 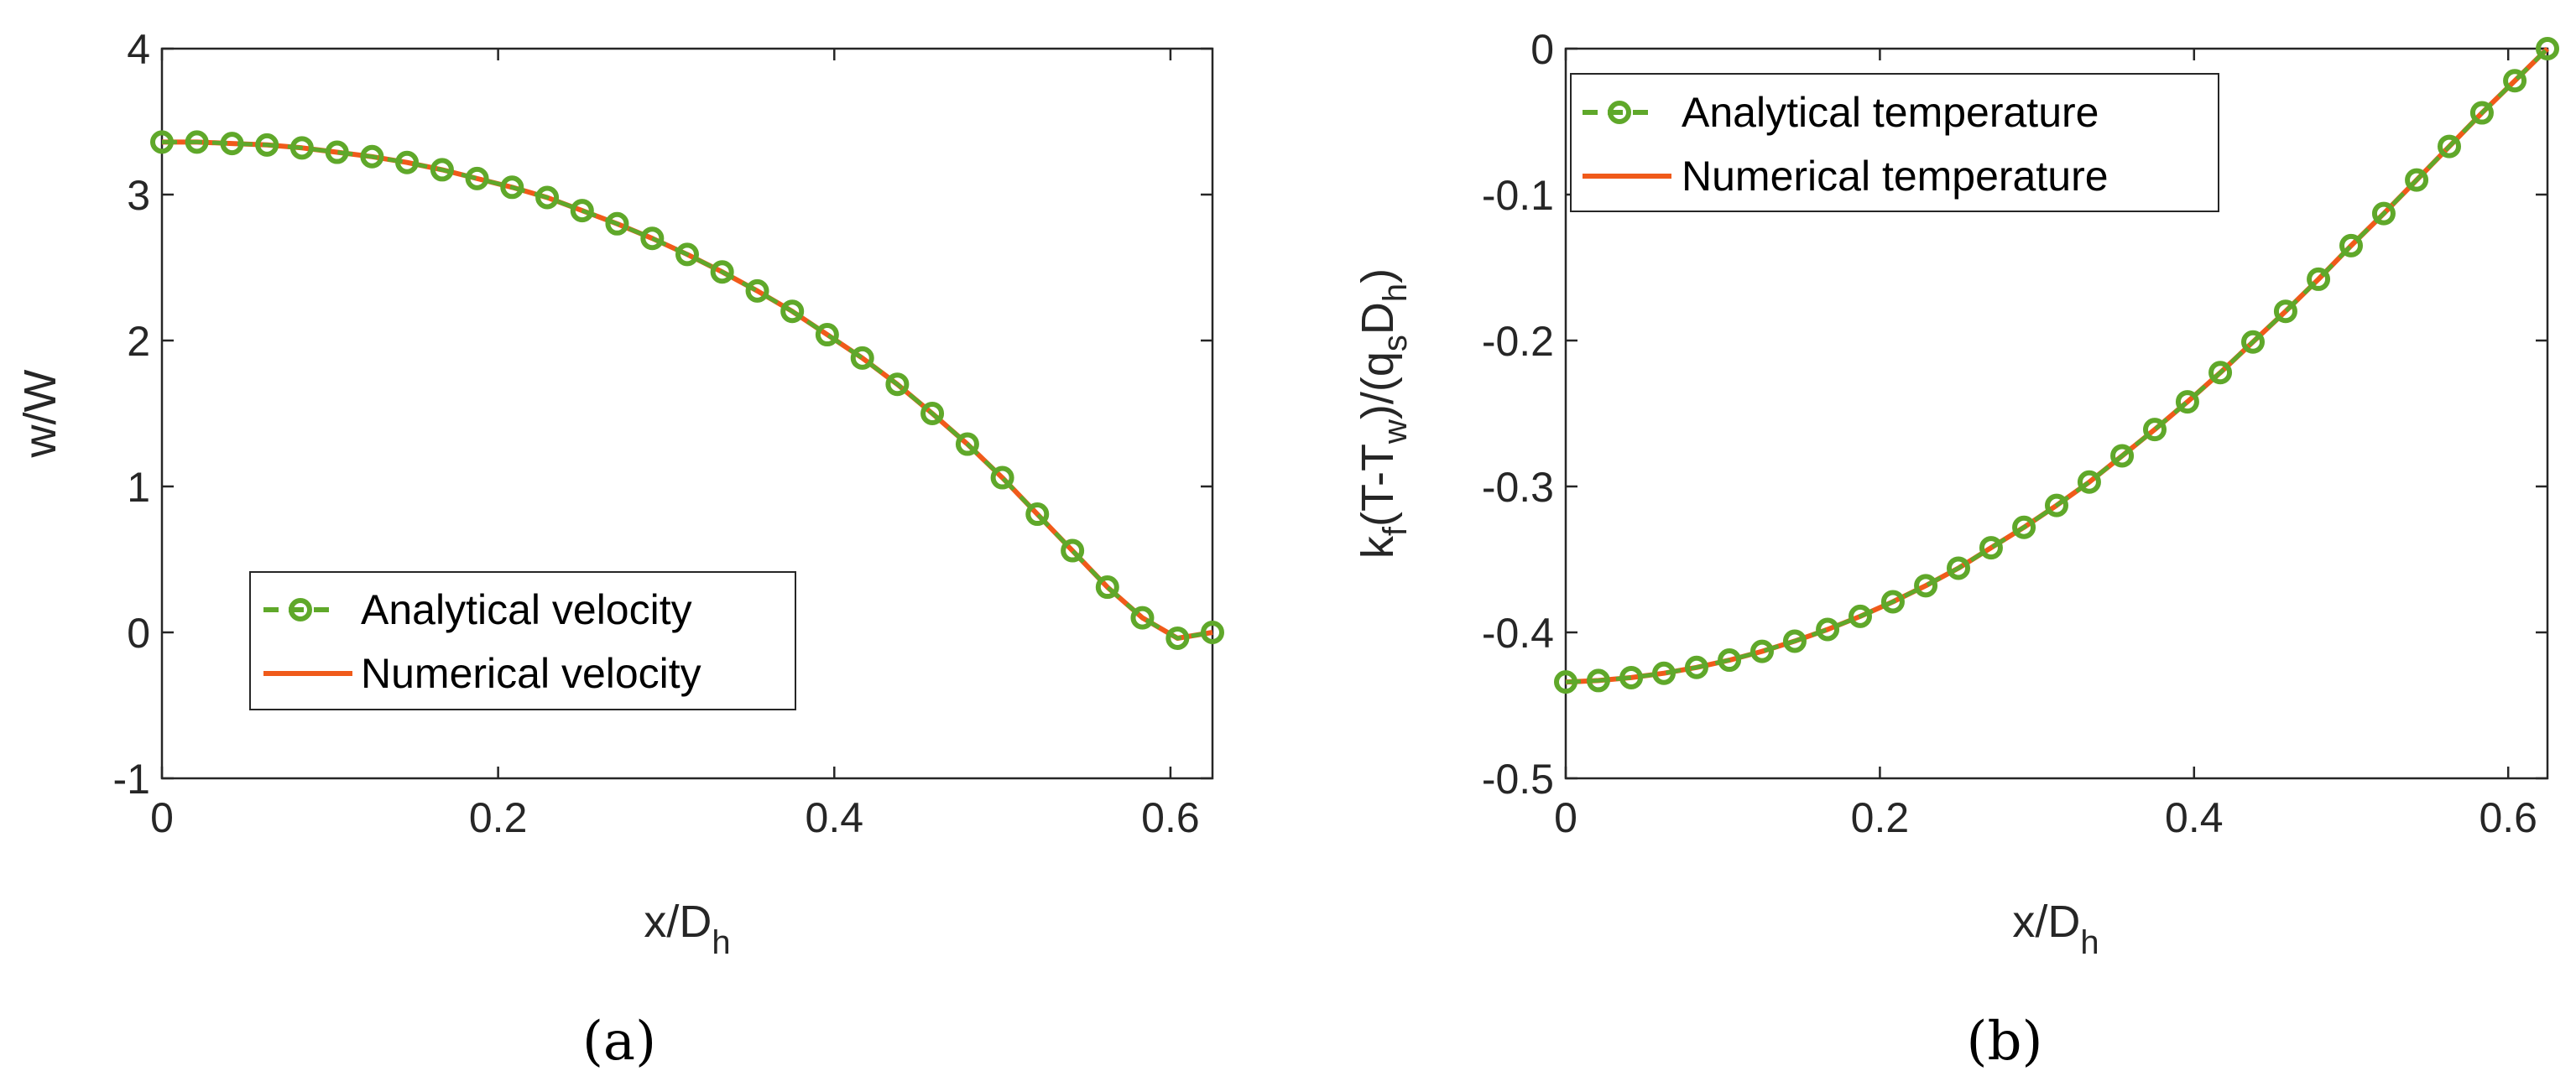 I want to click on x-tick-label-b: 0.6, so click(x=2508, y=817).